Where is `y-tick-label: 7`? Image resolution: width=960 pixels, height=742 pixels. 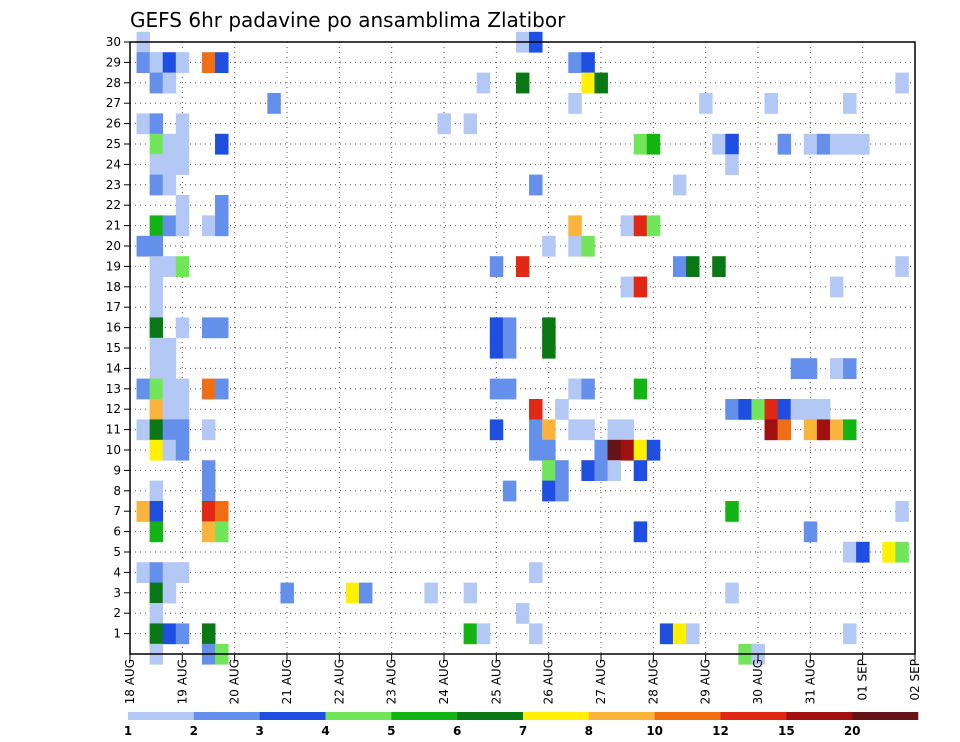 y-tick-label: 7 is located at coordinates (117, 511).